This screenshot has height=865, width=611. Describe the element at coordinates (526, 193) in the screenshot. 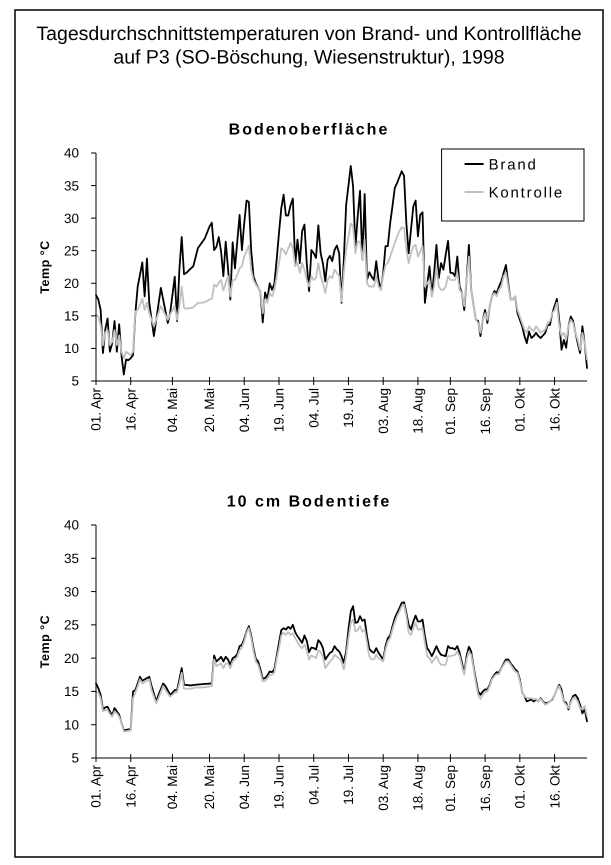

I see `legend-label: Kontrolle` at that location.